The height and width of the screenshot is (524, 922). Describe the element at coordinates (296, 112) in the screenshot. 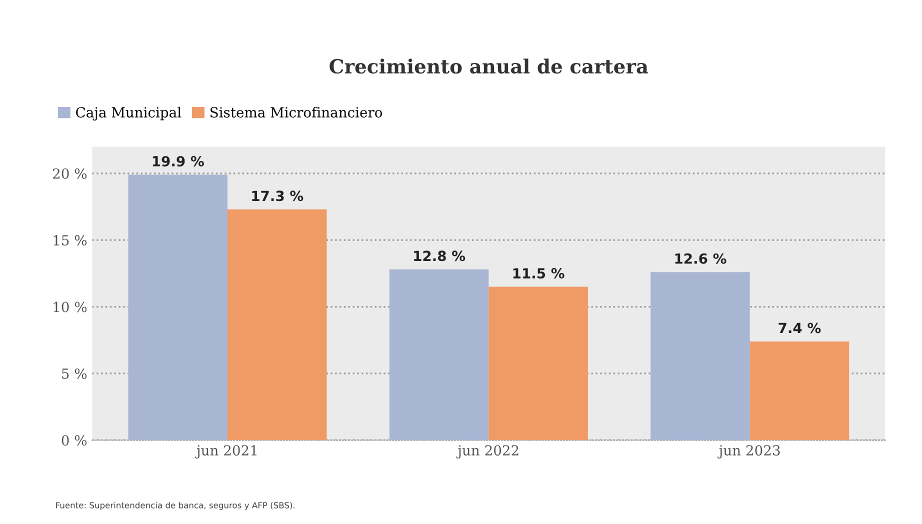

I see `legend-label: Sistema Microfinanciero` at that location.